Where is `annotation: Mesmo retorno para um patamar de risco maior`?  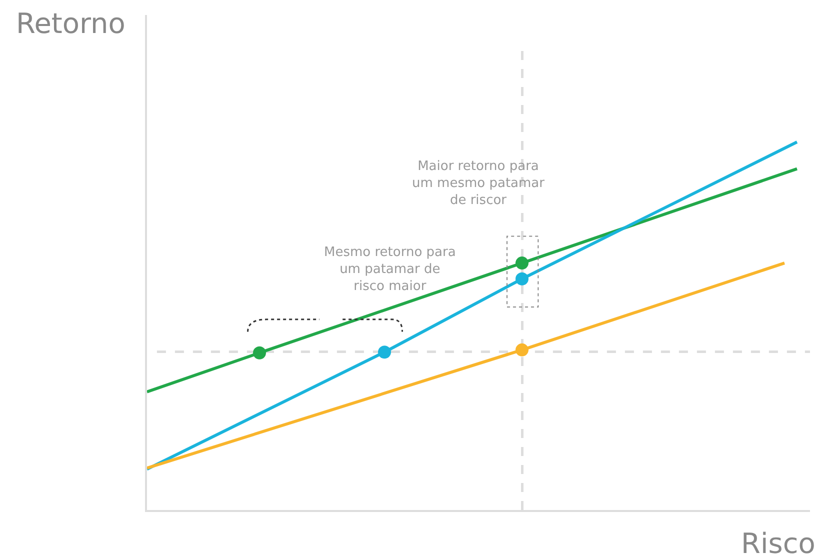
annotation: Mesmo retorno para um patamar de risco maior is located at coordinates (390, 269).